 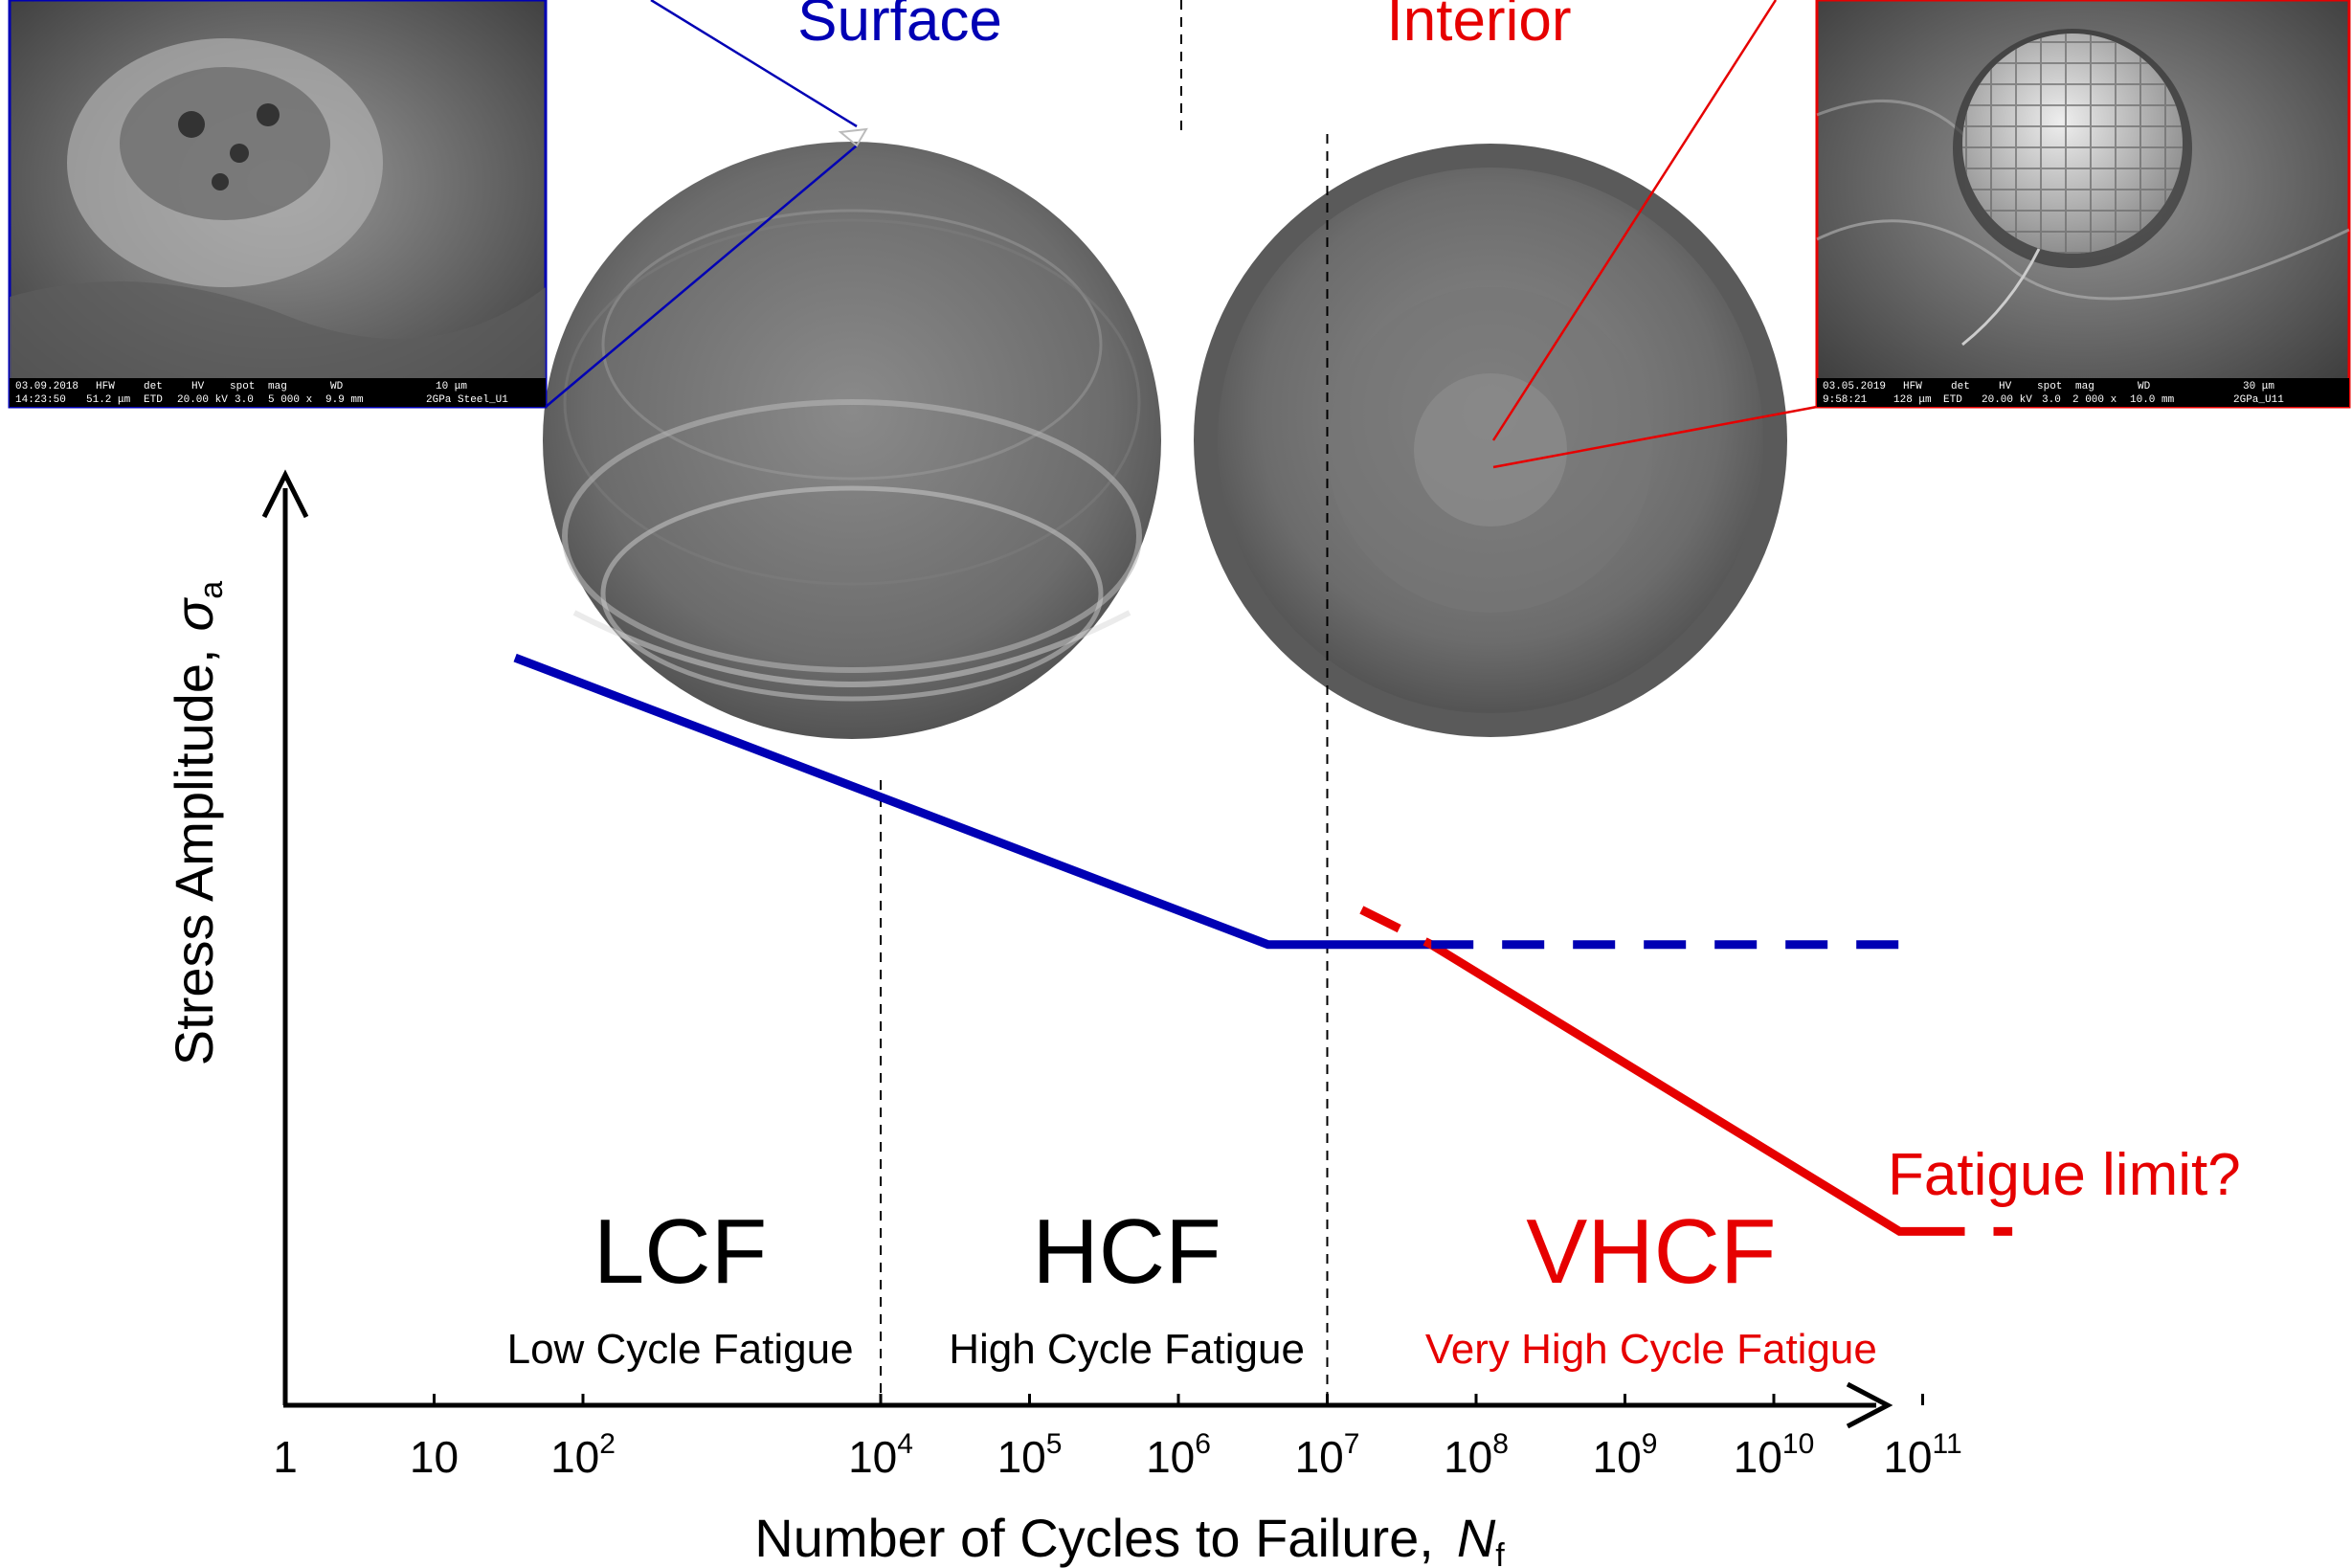 What do you see at coordinates (881, 1455) in the screenshot?
I see `x-tick-label: 10⁴` at bounding box center [881, 1455].